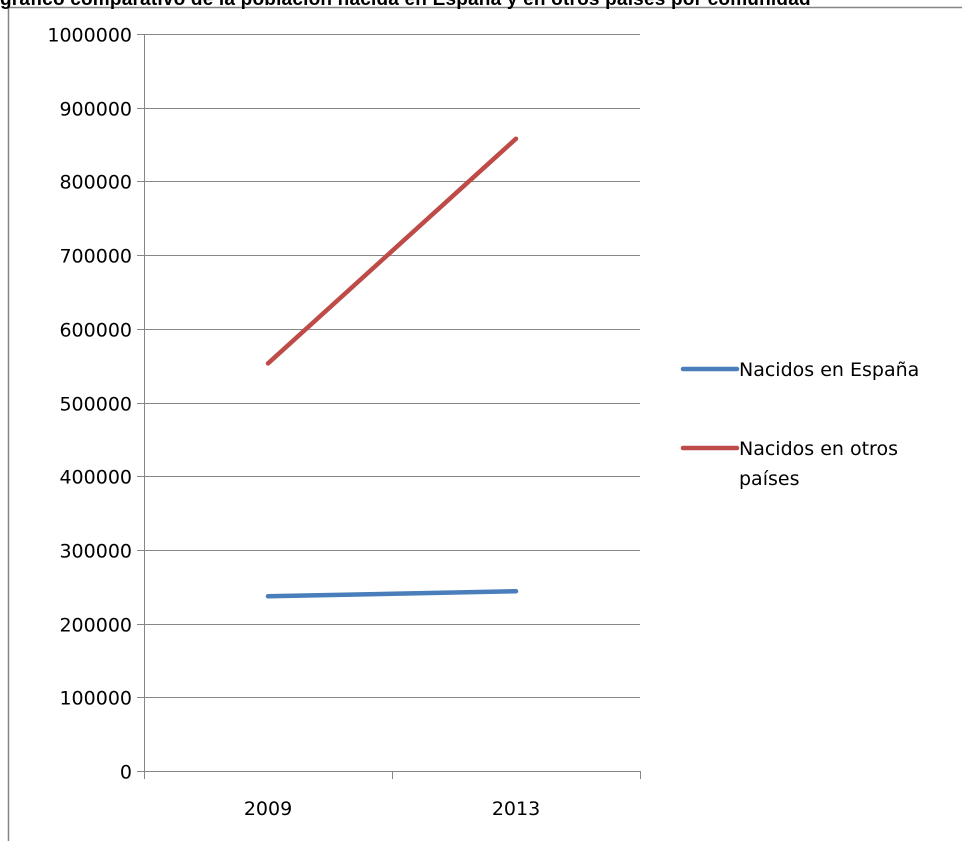  What do you see at coordinates (829, 370) in the screenshot?
I see `legend-label: Nacidos en España` at bounding box center [829, 370].